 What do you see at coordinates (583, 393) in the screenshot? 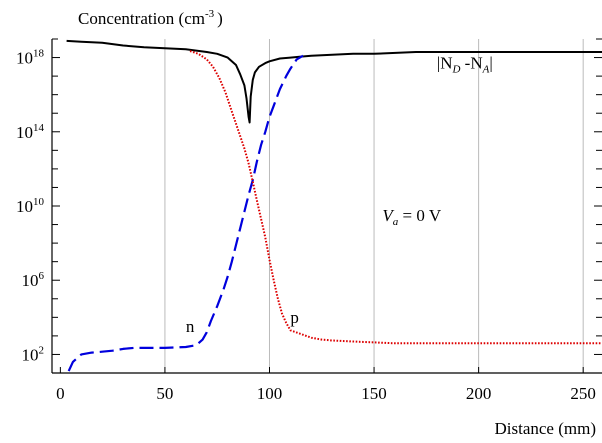
I see `x-tick-label: 250` at bounding box center [583, 393].